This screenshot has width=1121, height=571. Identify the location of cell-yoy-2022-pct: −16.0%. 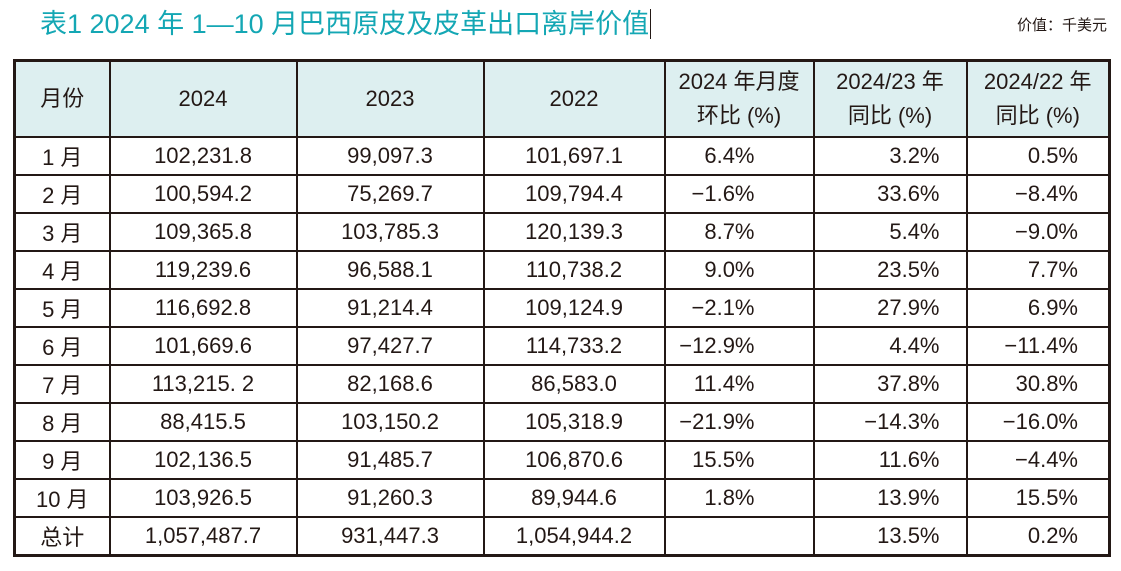
(1038, 422).